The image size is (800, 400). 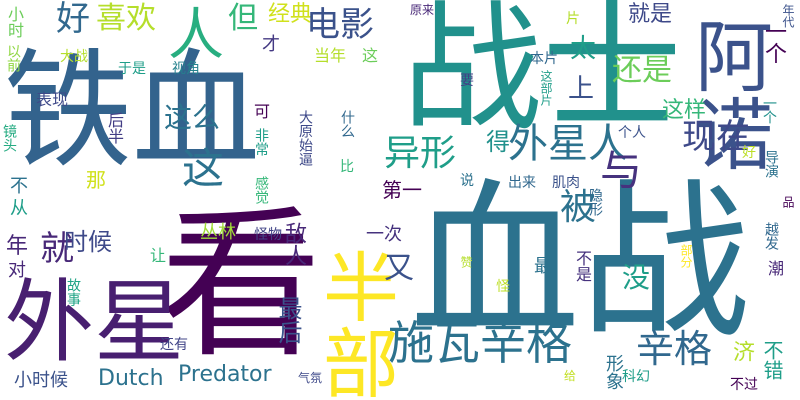 I want to click on word: 这么, so click(x=192, y=117).